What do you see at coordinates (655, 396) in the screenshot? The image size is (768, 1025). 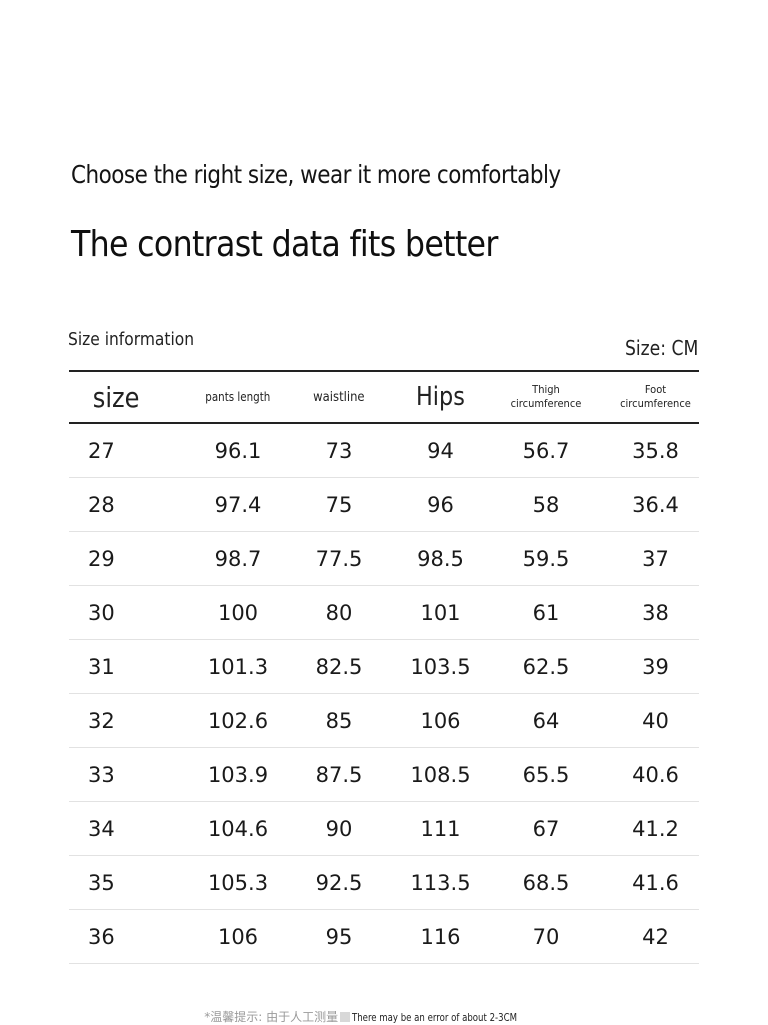 I see `header-foot-circumference: Foot circumference` at bounding box center [655, 396].